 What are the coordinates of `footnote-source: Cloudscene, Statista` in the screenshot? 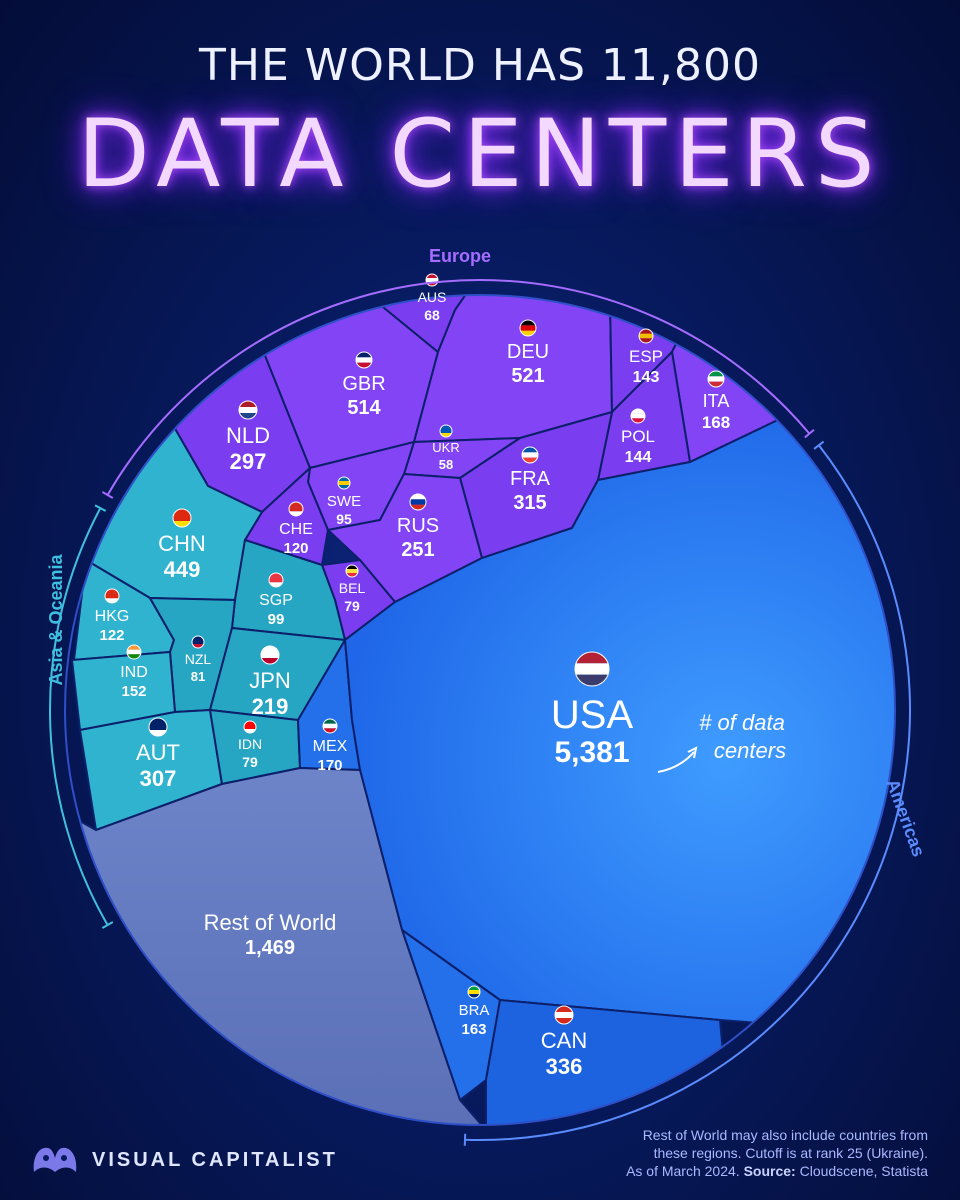 It's located at (863, 1171).